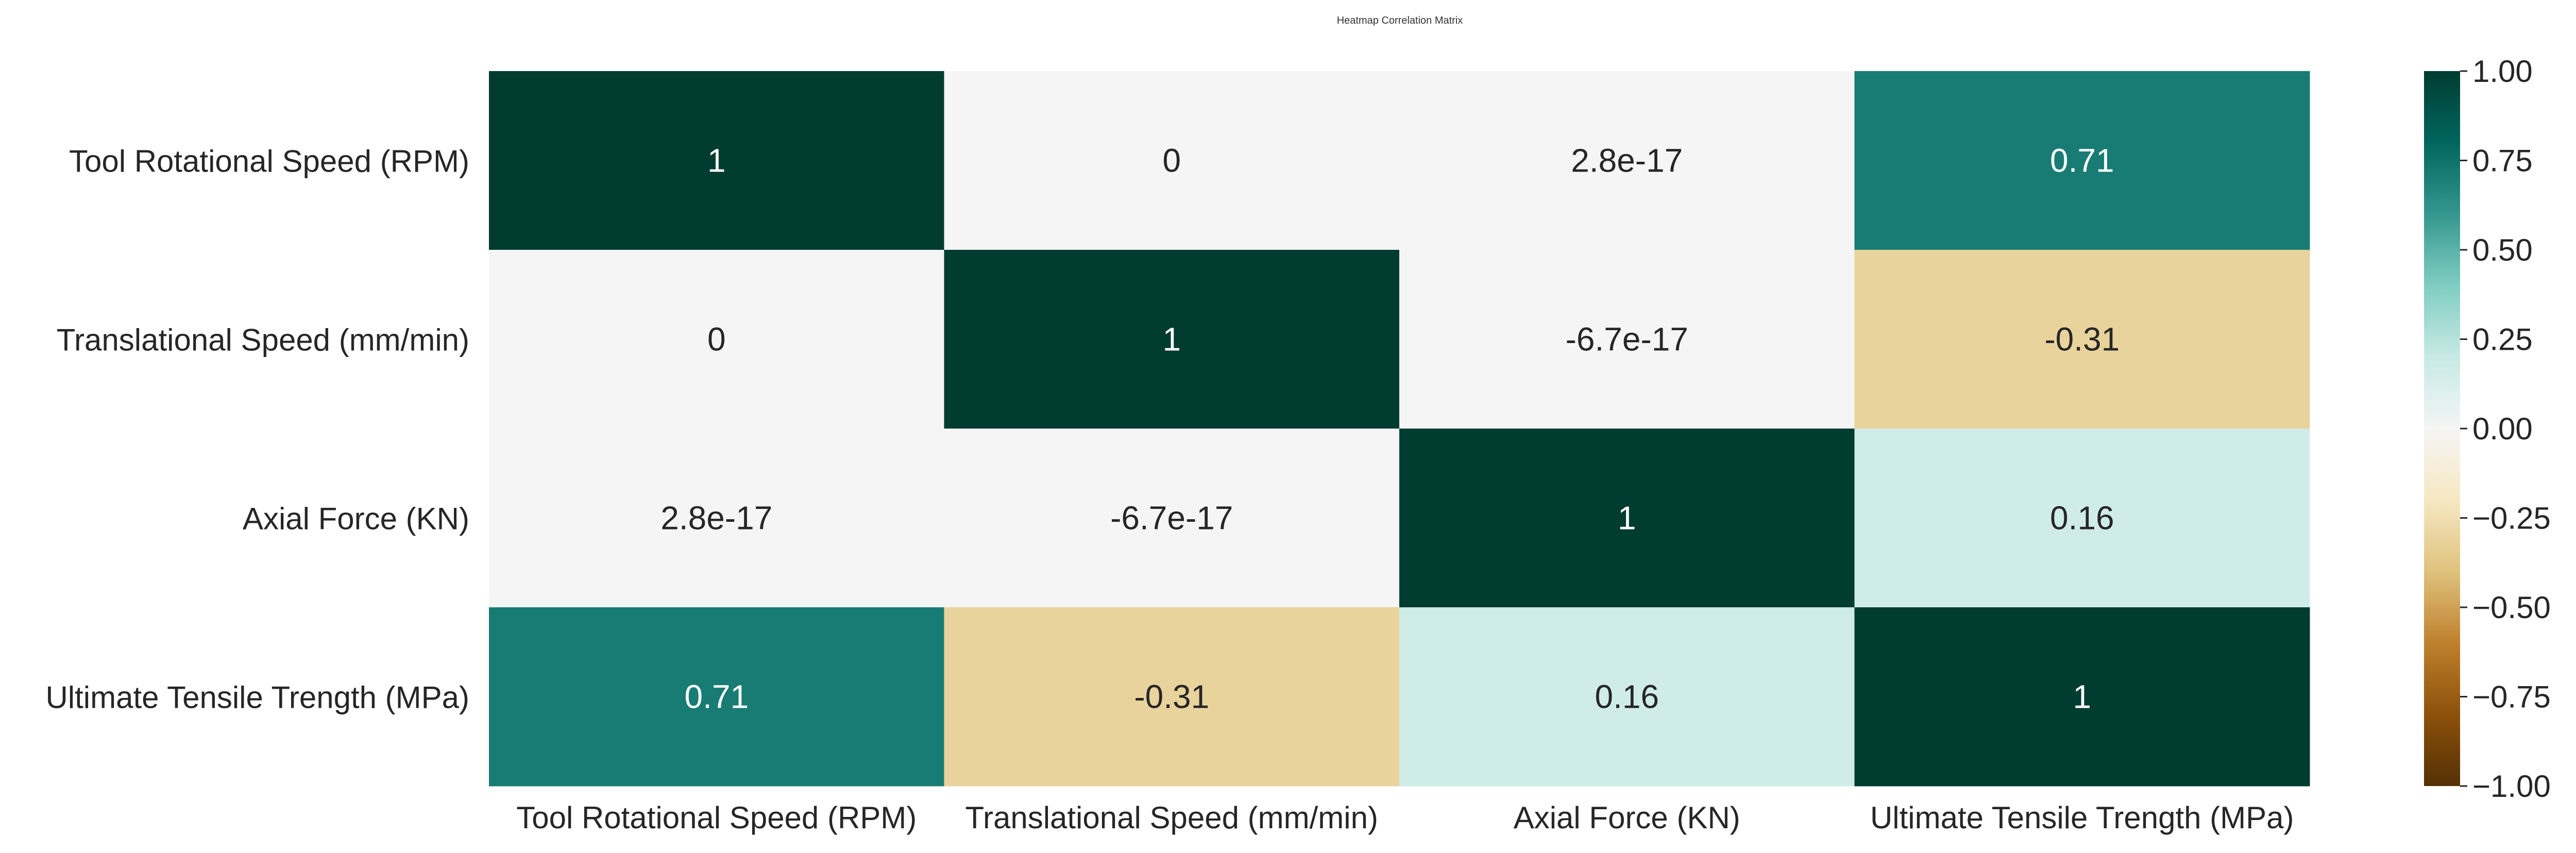 The image size is (2576, 853). What do you see at coordinates (2442, 428) in the screenshot?
I see `colorbar-gradient` at bounding box center [2442, 428].